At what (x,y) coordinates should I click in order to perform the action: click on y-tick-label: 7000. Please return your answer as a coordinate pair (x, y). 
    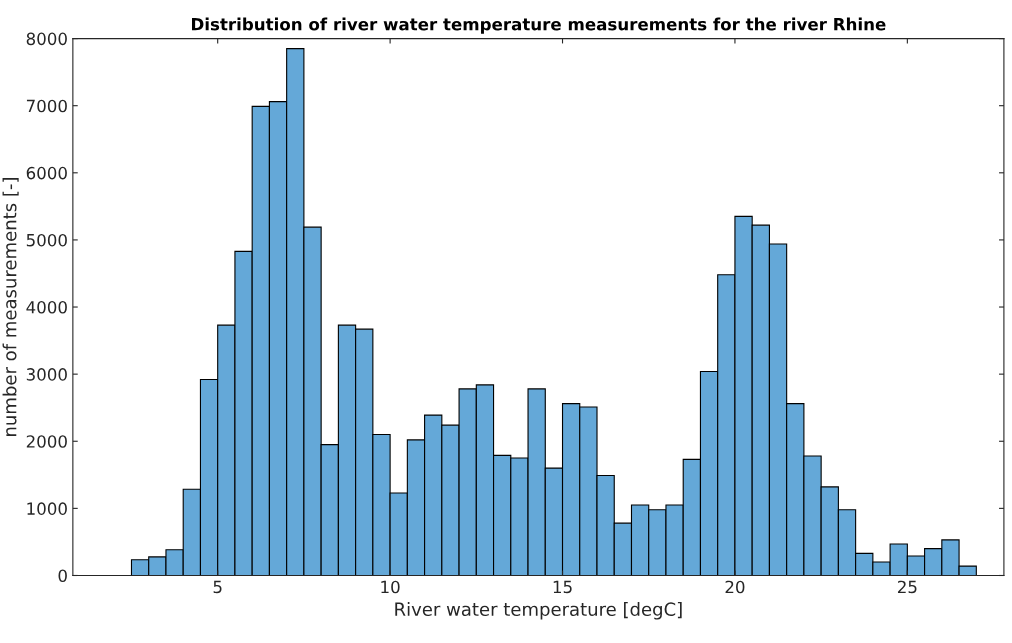
    Looking at the image, I should click on (46, 106).